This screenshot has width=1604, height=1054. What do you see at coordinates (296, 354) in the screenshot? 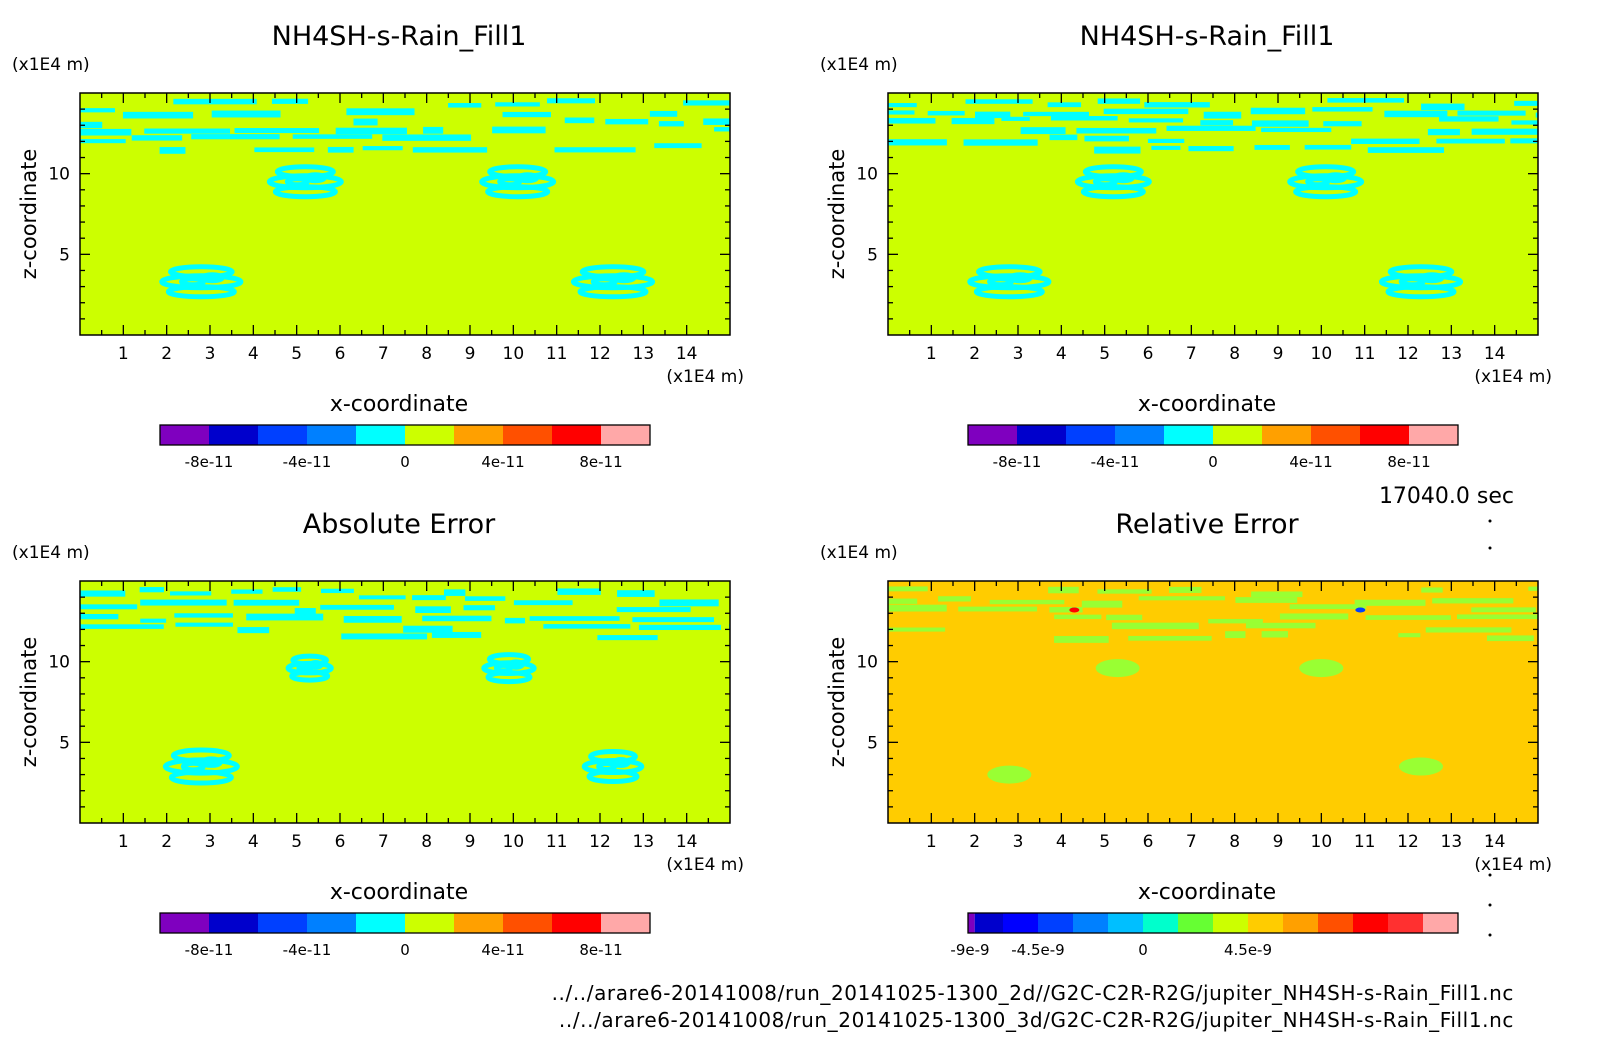
I see `x-tick-label: 5` at bounding box center [296, 354].